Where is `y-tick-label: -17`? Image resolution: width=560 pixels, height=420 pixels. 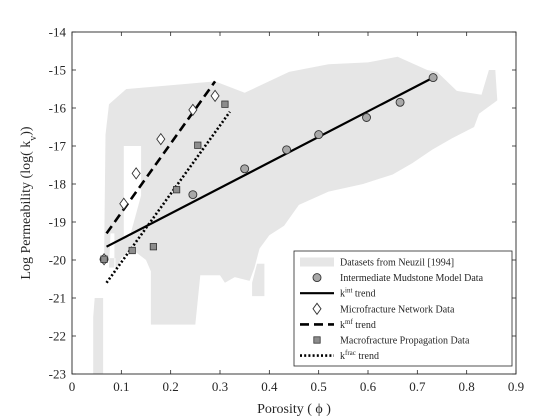 y-tick-label: -17 is located at coordinates (58, 146).